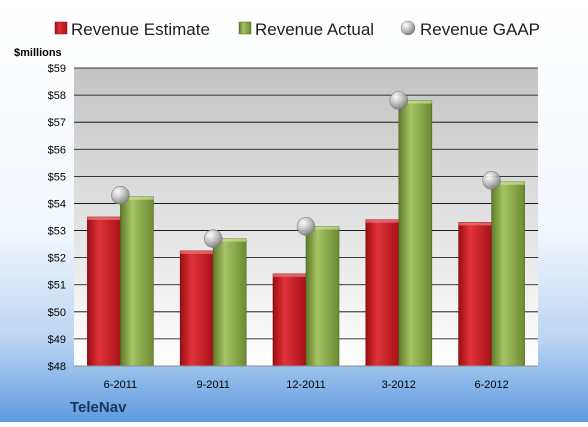 The height and width of the screenshot is (427, 588). Describe the element at coordinates (57, 232) in the screenshot. I see `y-tick-label: $53` at that location.